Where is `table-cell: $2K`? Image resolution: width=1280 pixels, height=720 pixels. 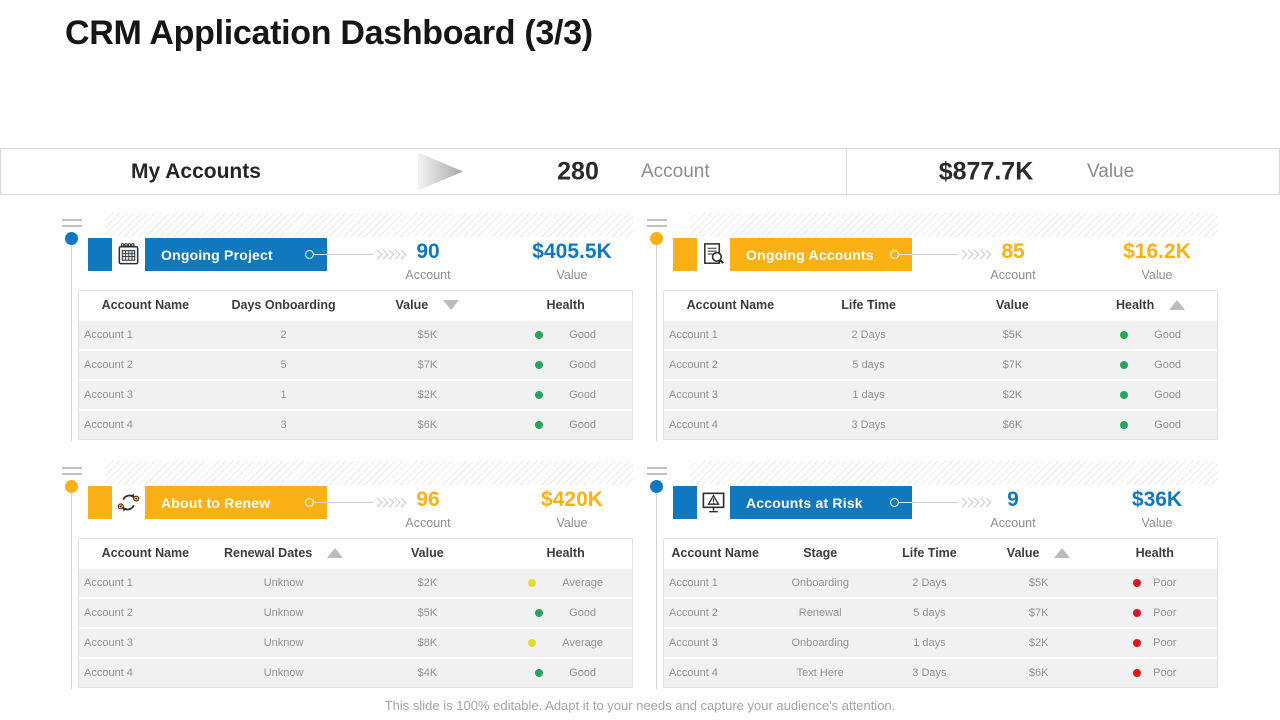
table-cell: $2K is located at coordinates (1038, 643).